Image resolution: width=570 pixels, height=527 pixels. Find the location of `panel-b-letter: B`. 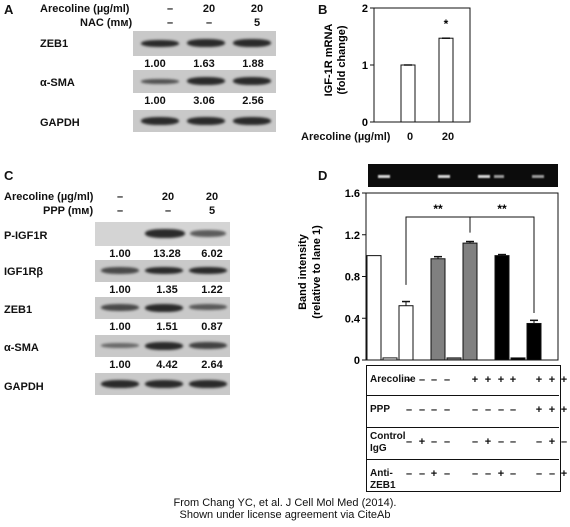

panel-b-letter: B is located at coordinates (323, 9).